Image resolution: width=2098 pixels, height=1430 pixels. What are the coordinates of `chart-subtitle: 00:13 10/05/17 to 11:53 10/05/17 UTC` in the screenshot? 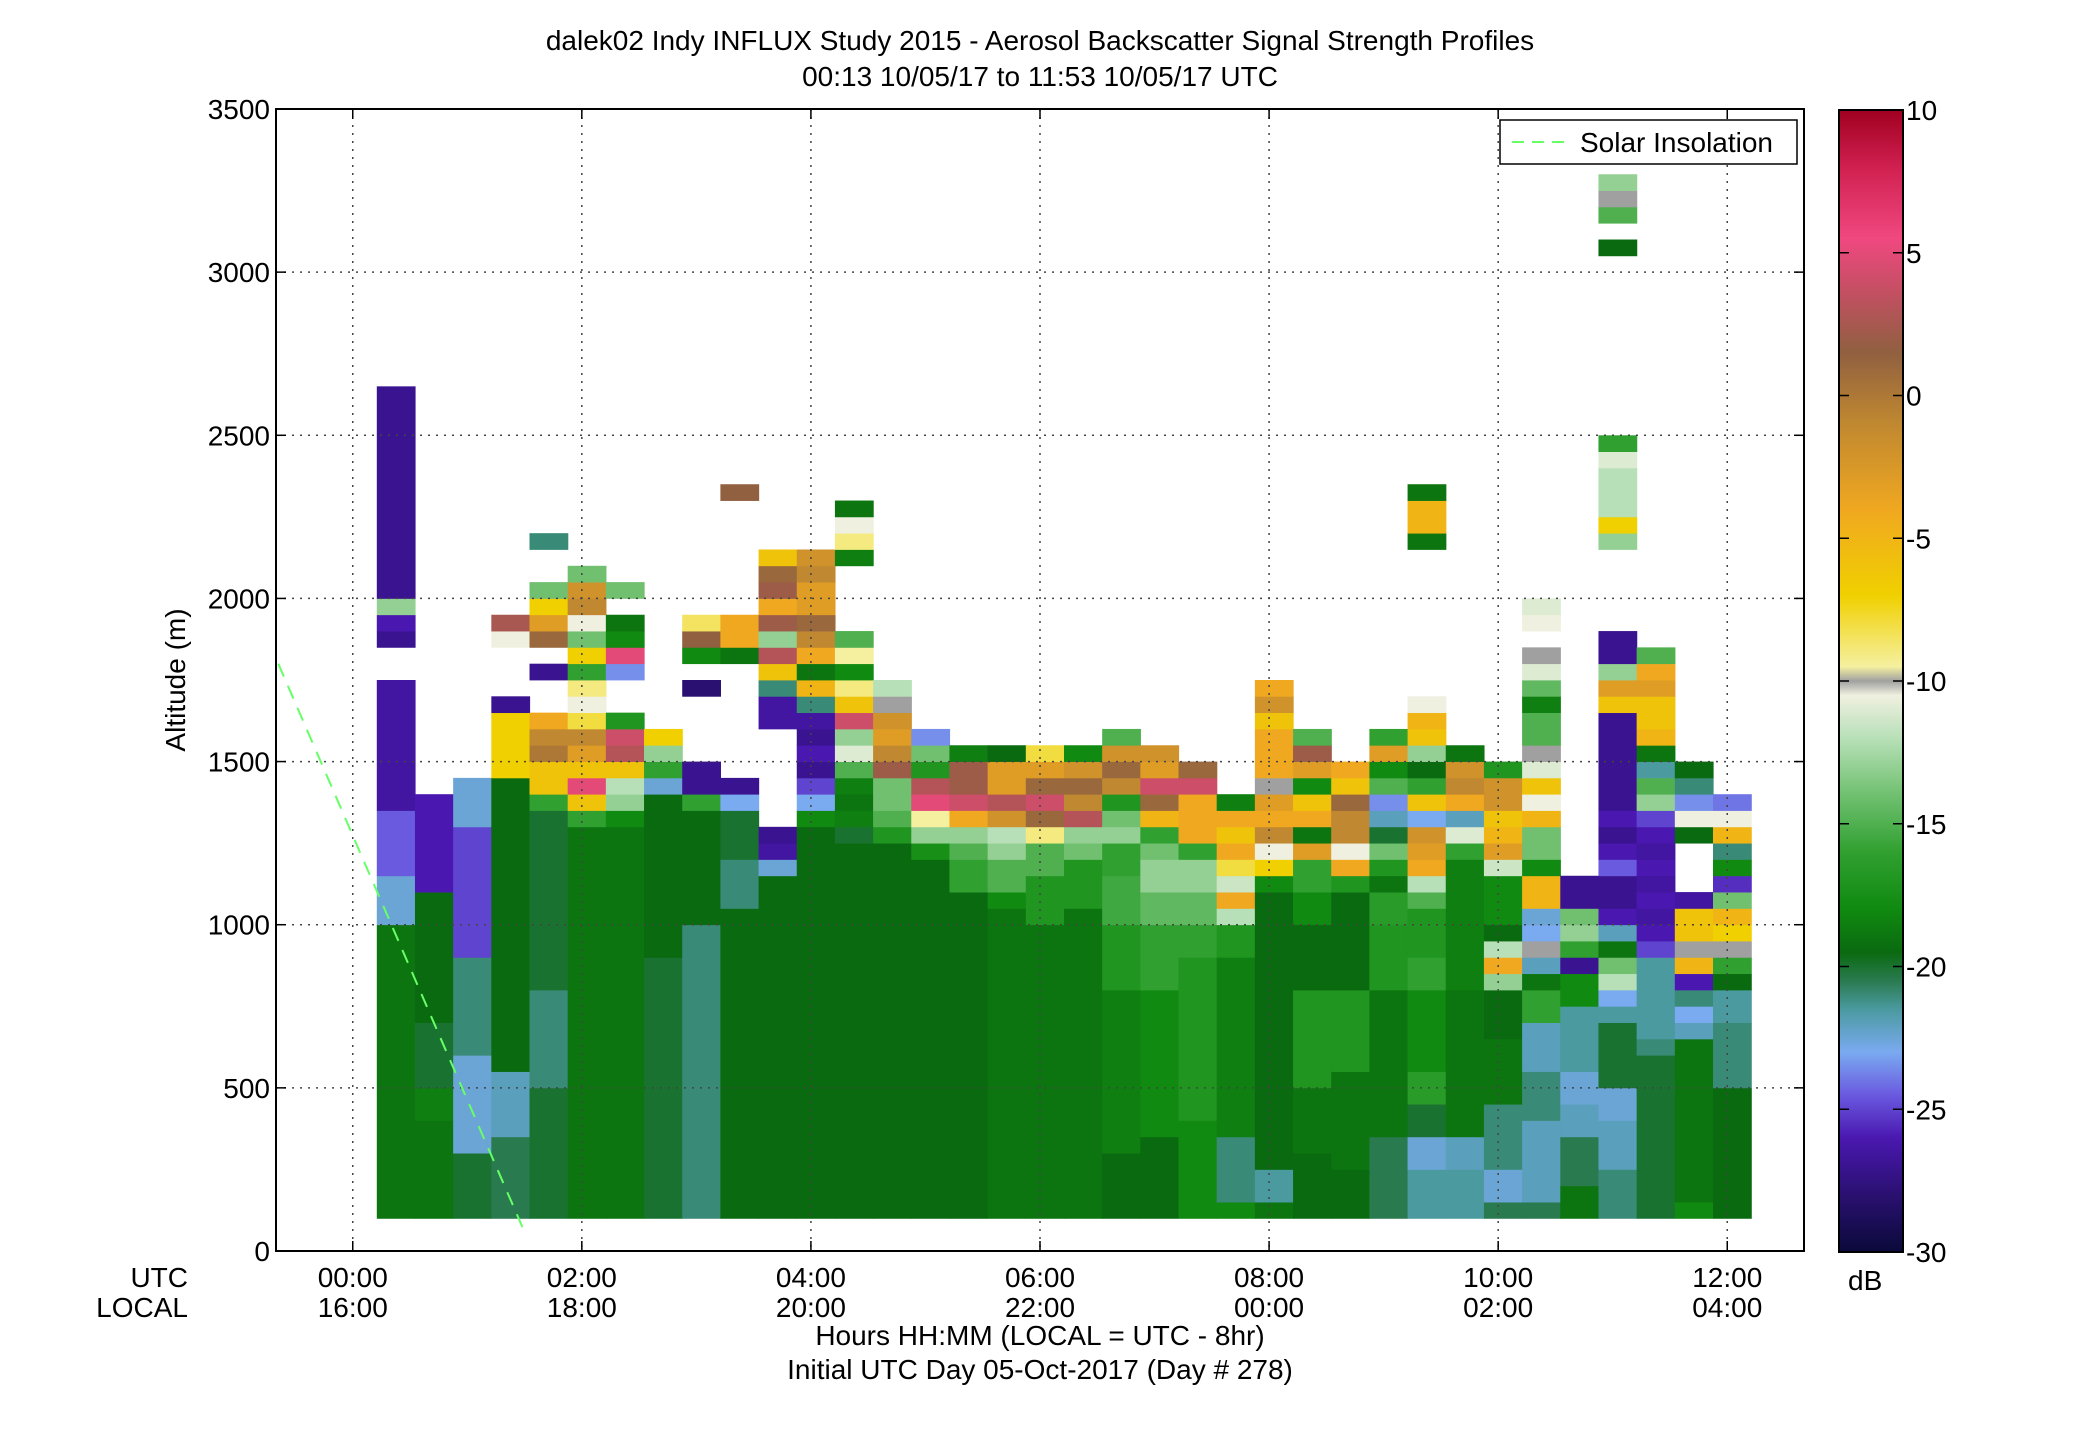 It's located at (1040, 76).